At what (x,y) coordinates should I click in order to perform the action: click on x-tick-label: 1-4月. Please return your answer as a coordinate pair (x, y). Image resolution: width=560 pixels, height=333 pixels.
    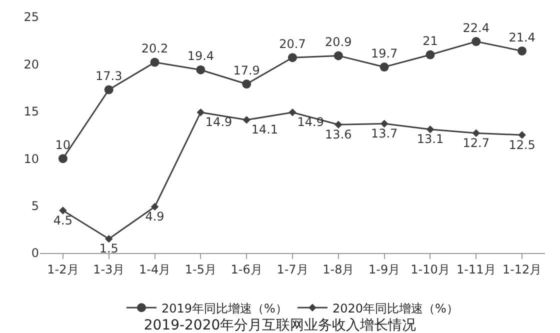
    Looking at the image, I should click on (154, 269).